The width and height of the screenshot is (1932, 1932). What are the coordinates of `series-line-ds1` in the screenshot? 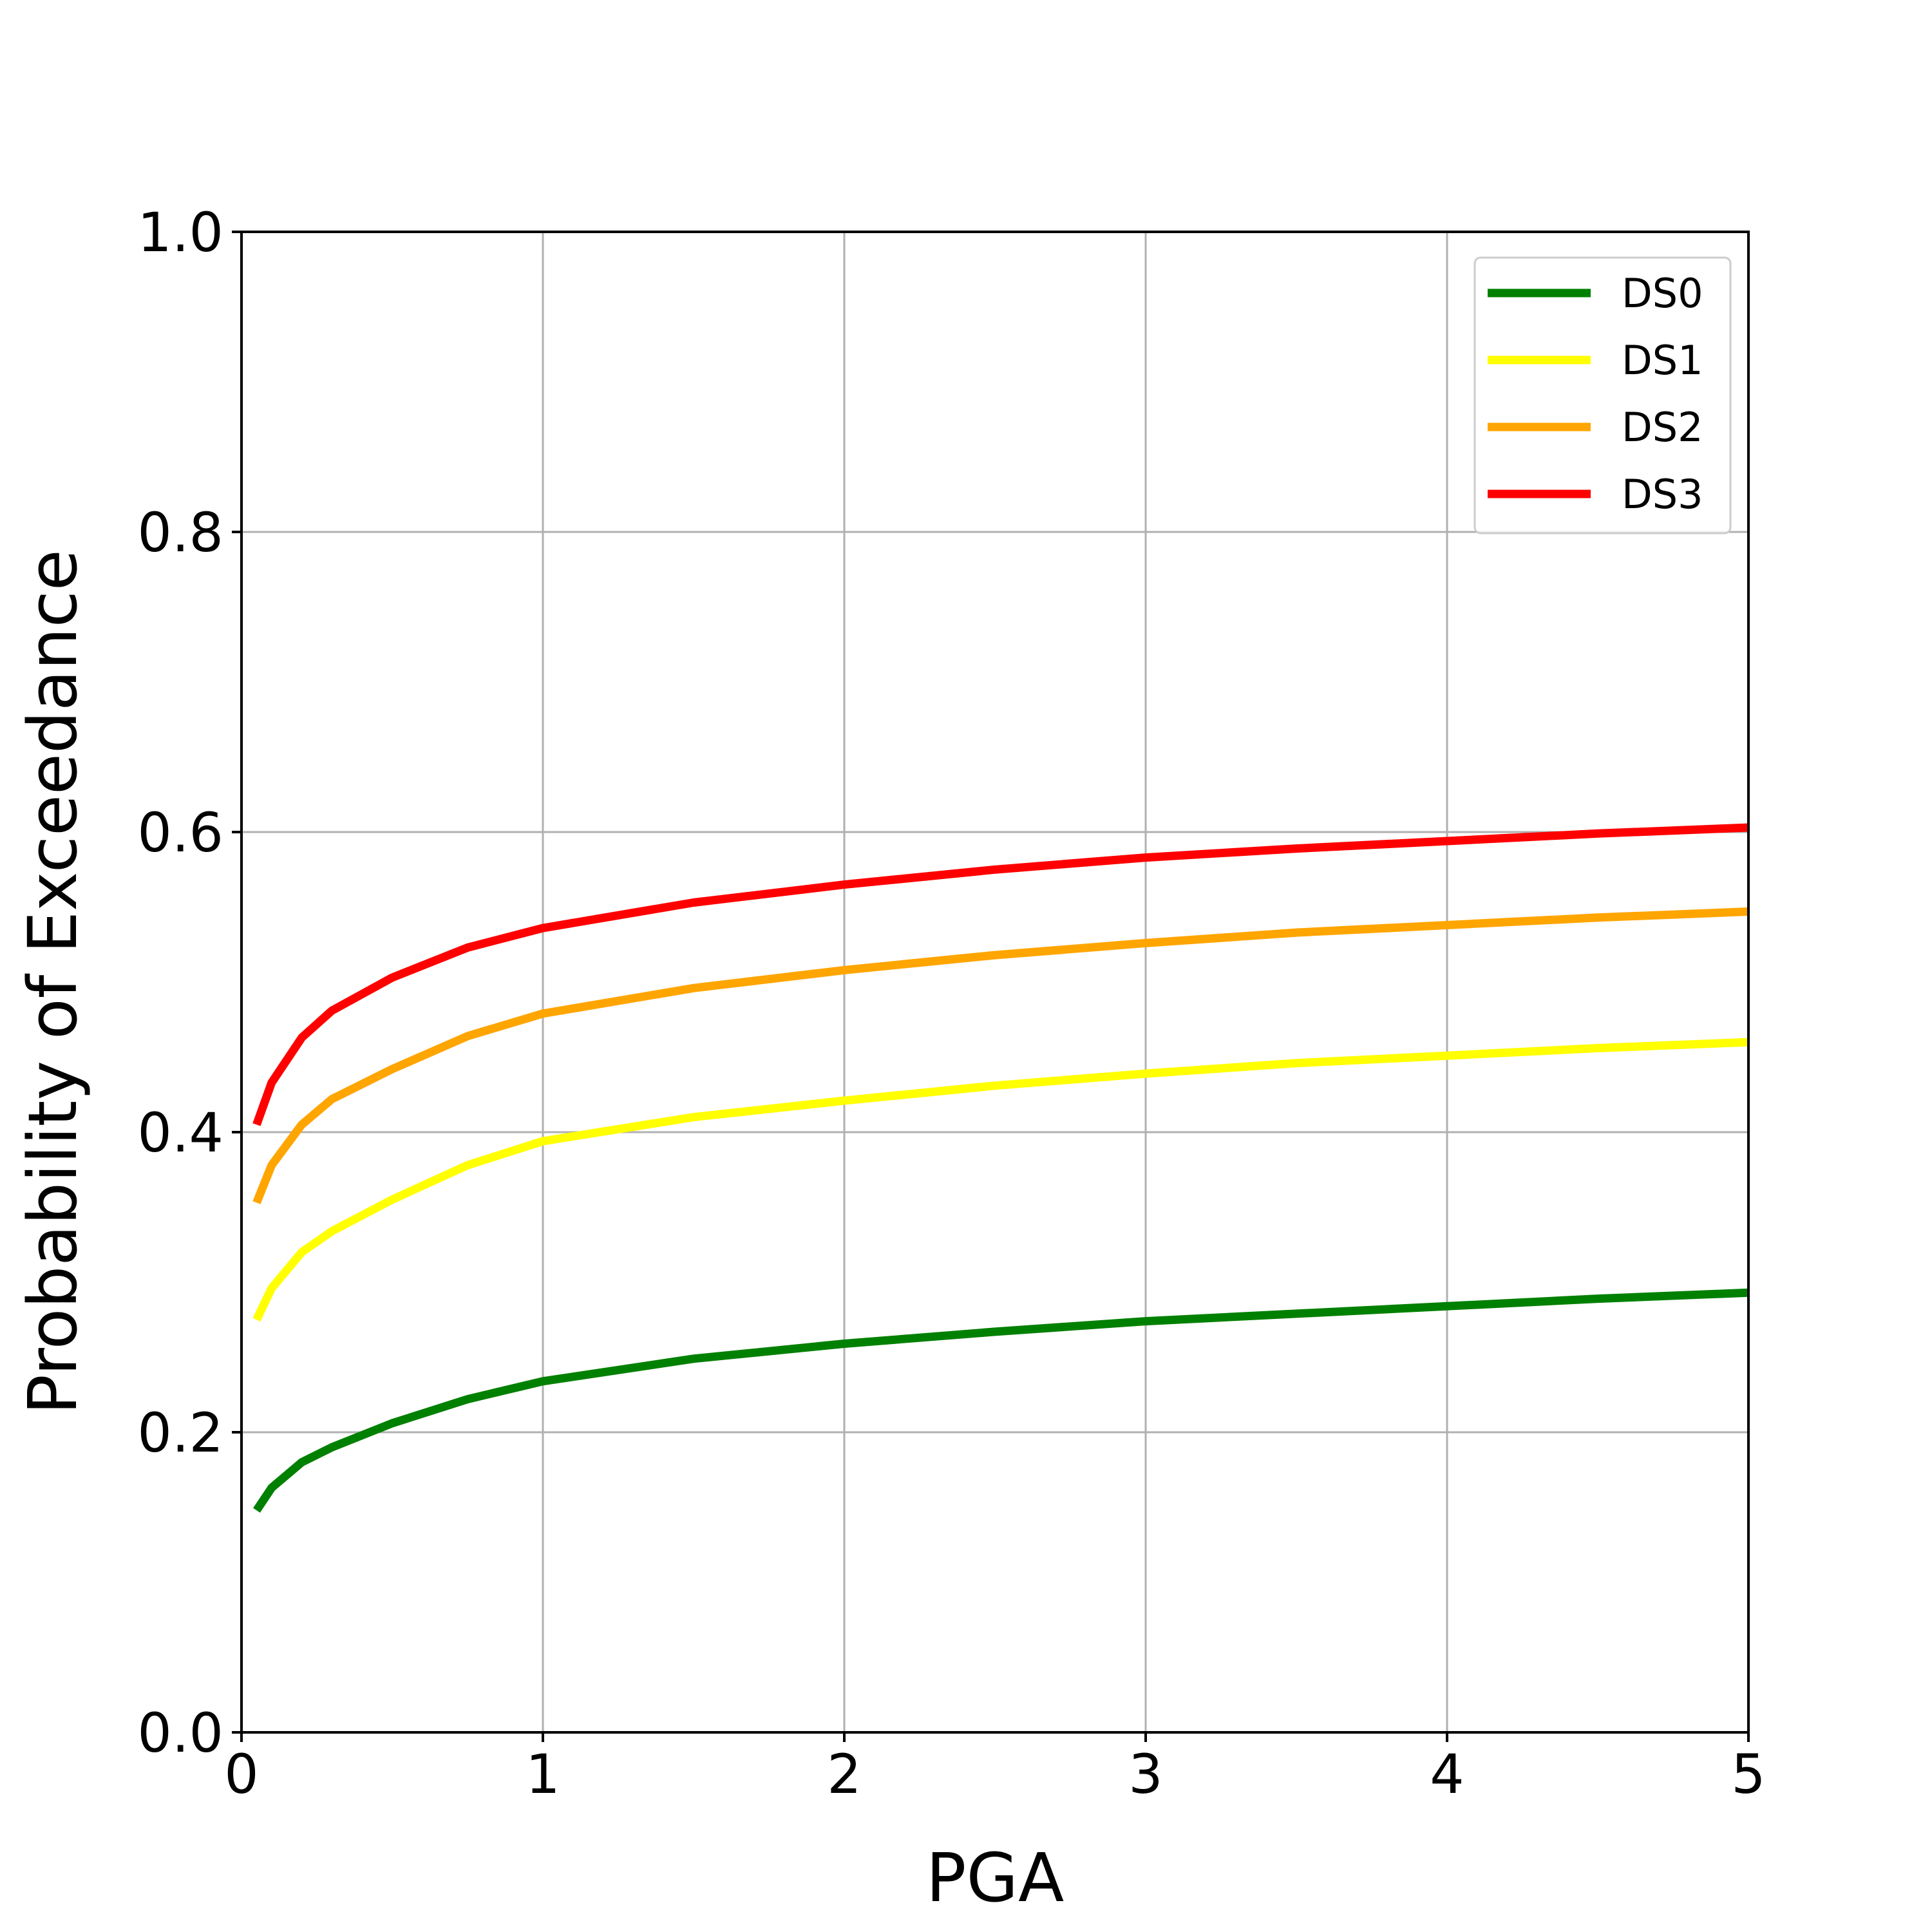 It's located at (1001, 1179).